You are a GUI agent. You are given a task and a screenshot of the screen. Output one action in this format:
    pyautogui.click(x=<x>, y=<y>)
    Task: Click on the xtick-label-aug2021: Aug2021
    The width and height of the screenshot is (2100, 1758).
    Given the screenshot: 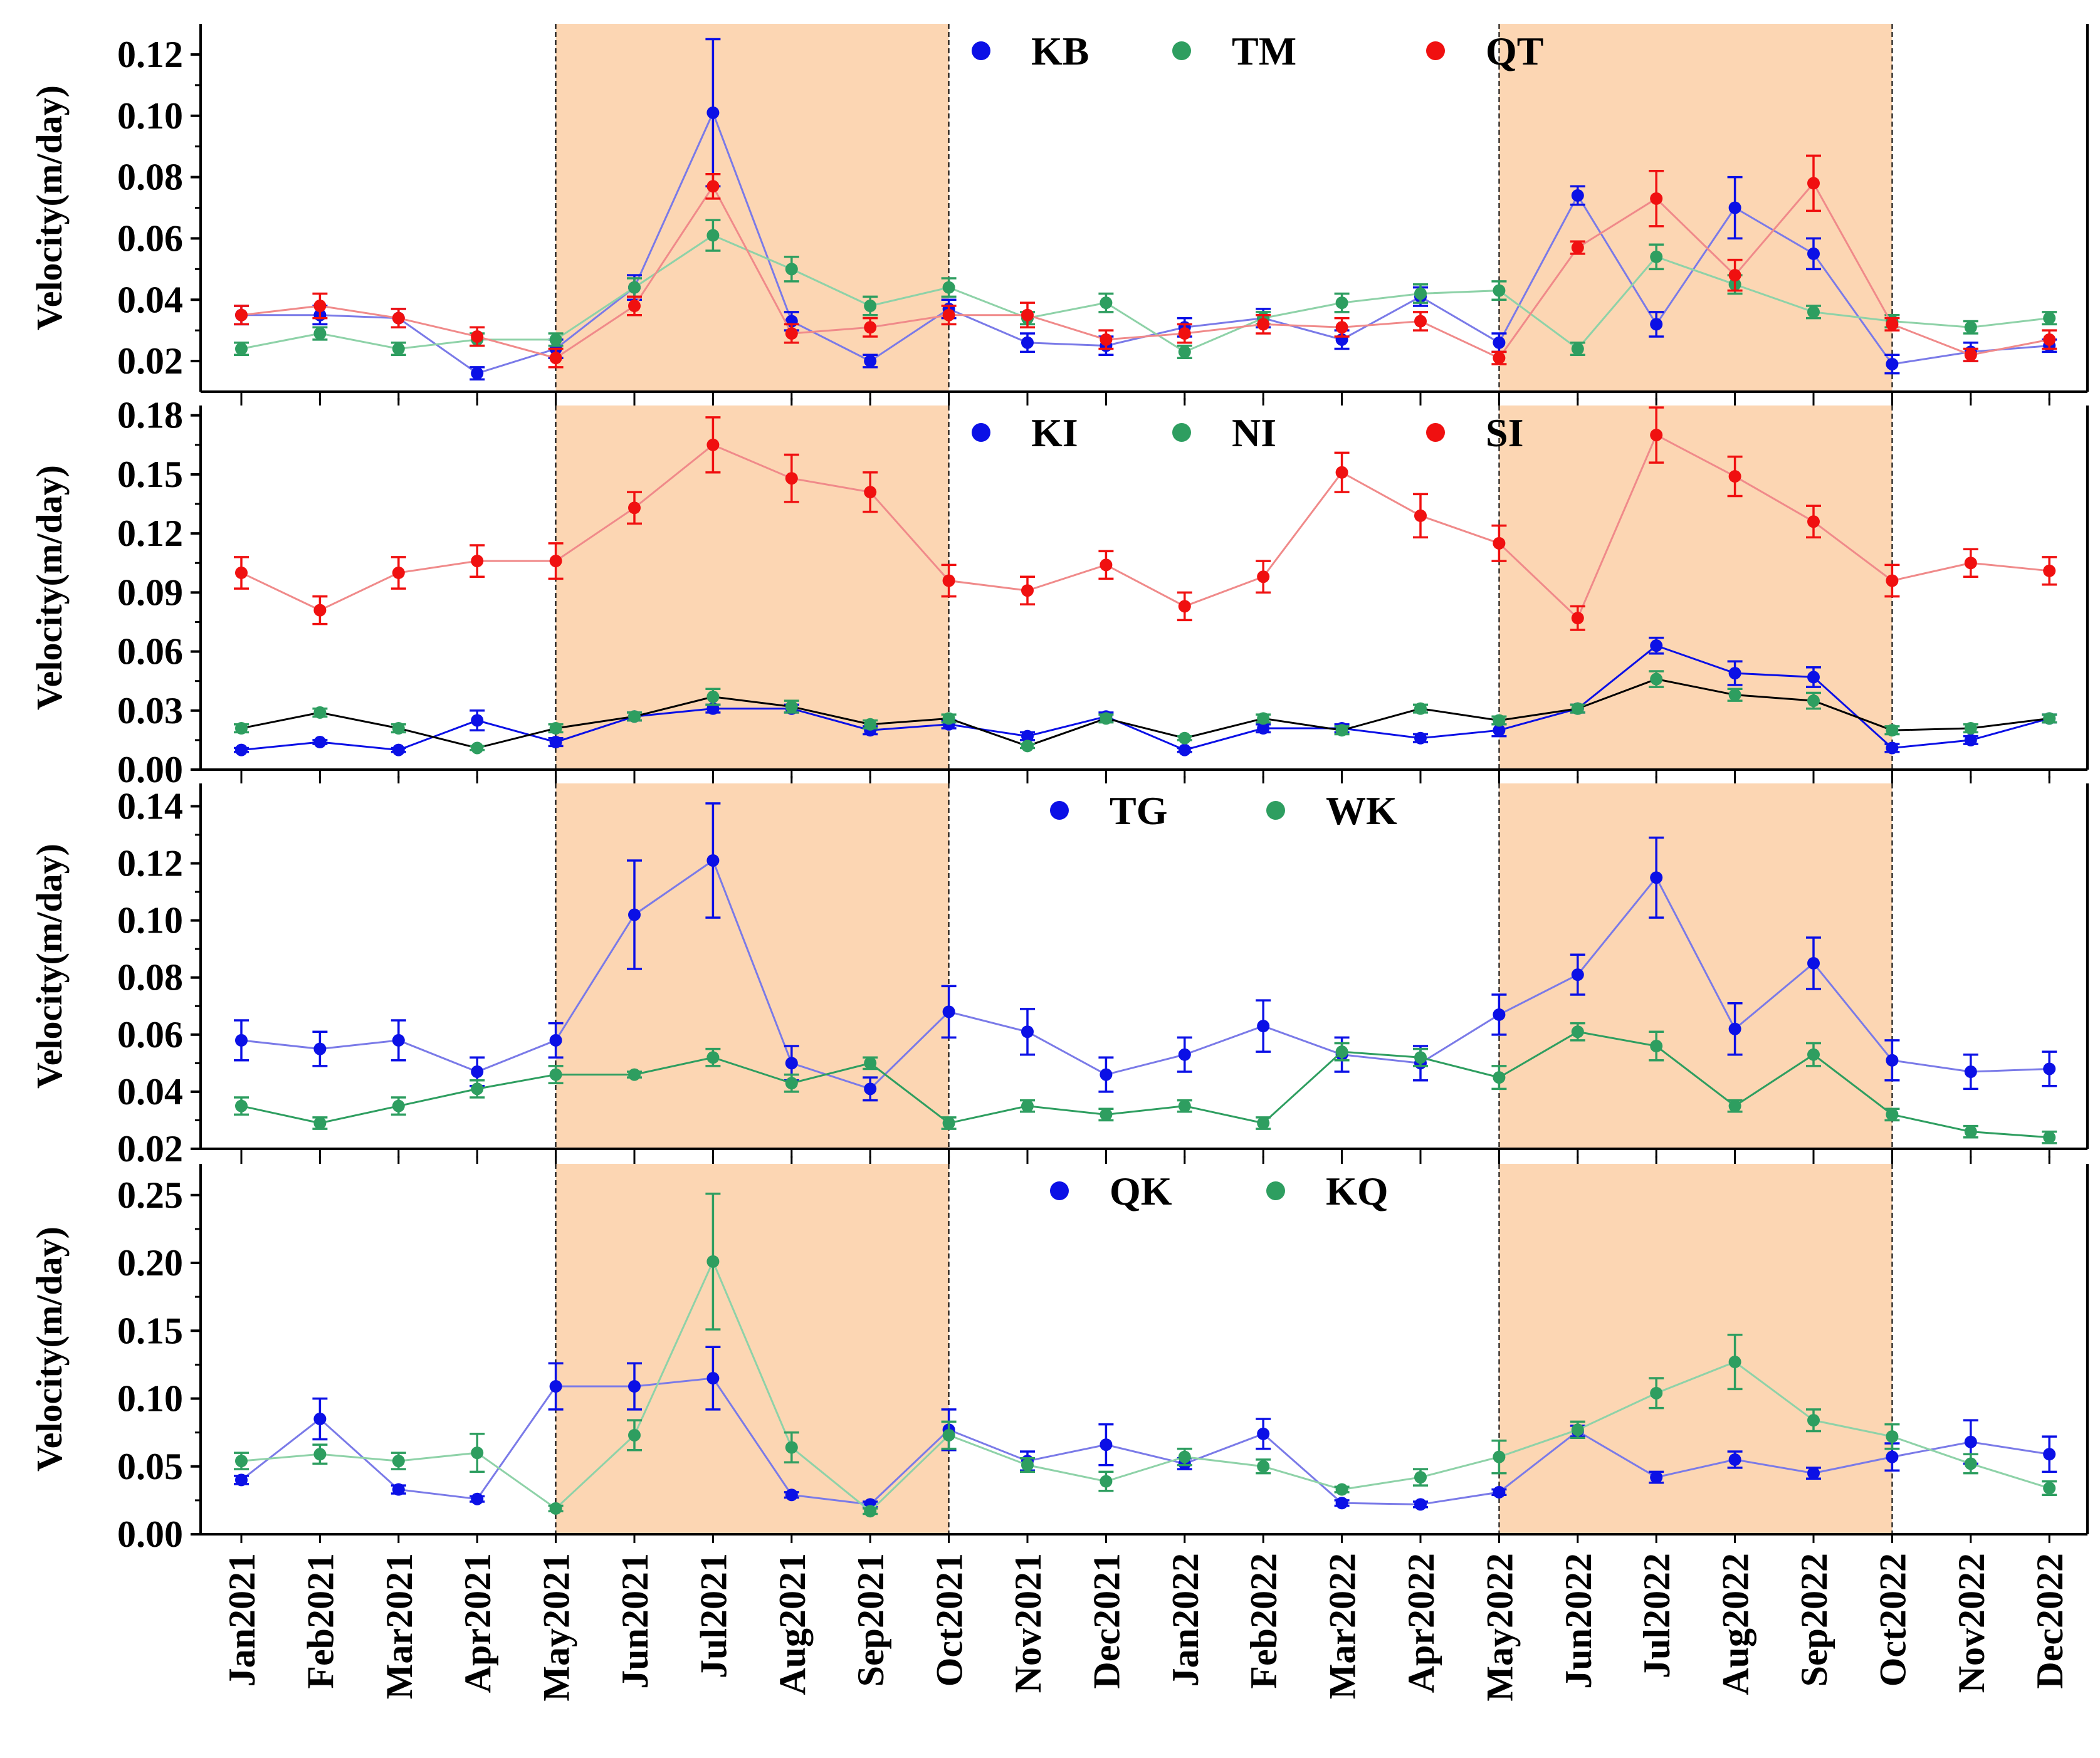 What is the action you would take?
    pyautogui.click(x=793, y=1624)
    